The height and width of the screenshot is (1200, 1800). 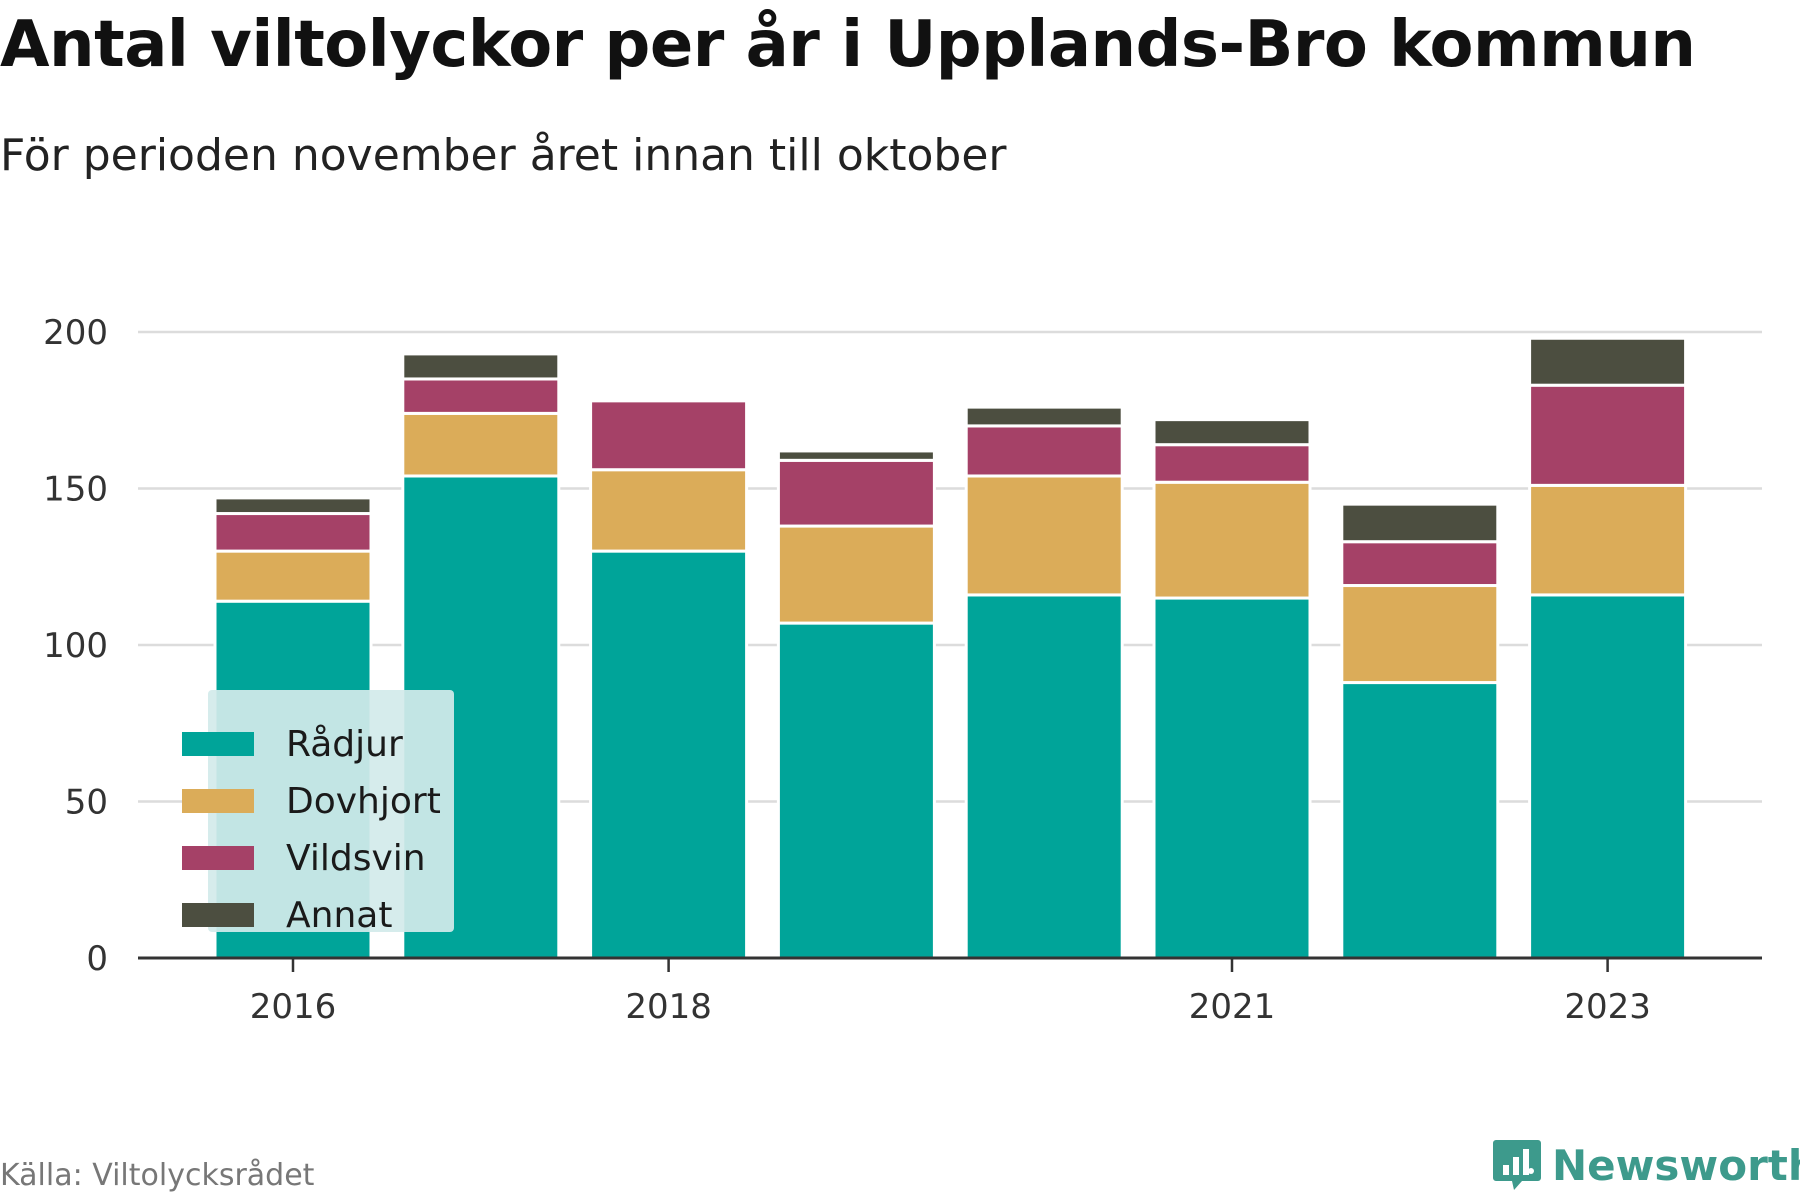 What do you see at coordinates (668, 1007) in the screenshot?
I see `x-tick-label: 2018` at bounding box center [668, 1007].